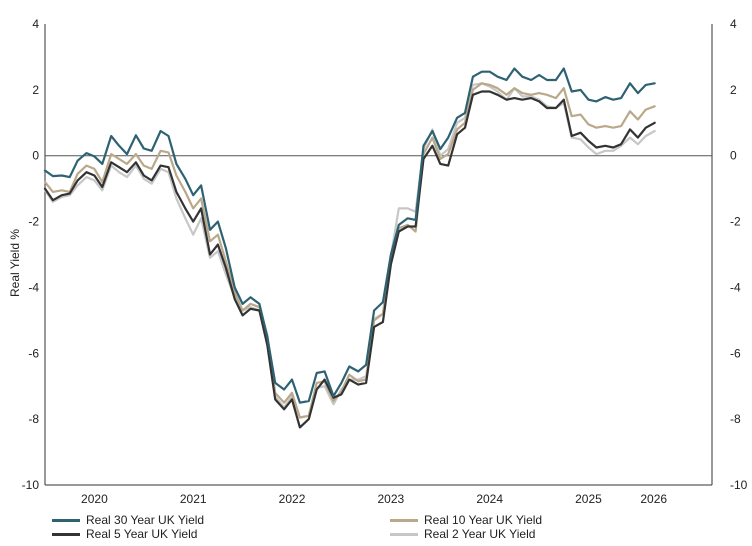  What do you see at coordinates (66, 534) in the screenshot?
I see `legend-swatch-5-year` at bounding box center [66, 534].